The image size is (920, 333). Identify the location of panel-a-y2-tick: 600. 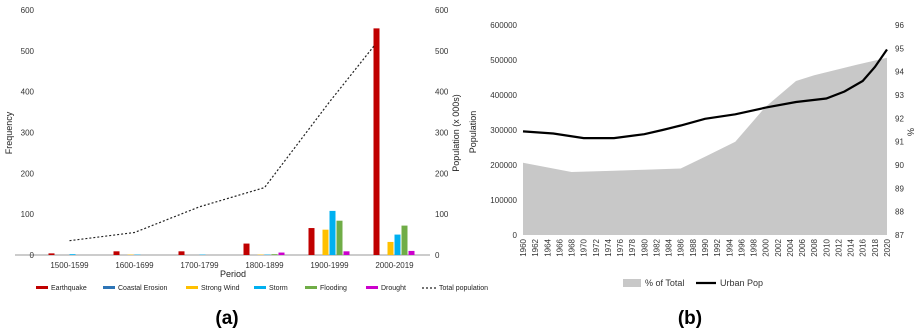
(442, 10).